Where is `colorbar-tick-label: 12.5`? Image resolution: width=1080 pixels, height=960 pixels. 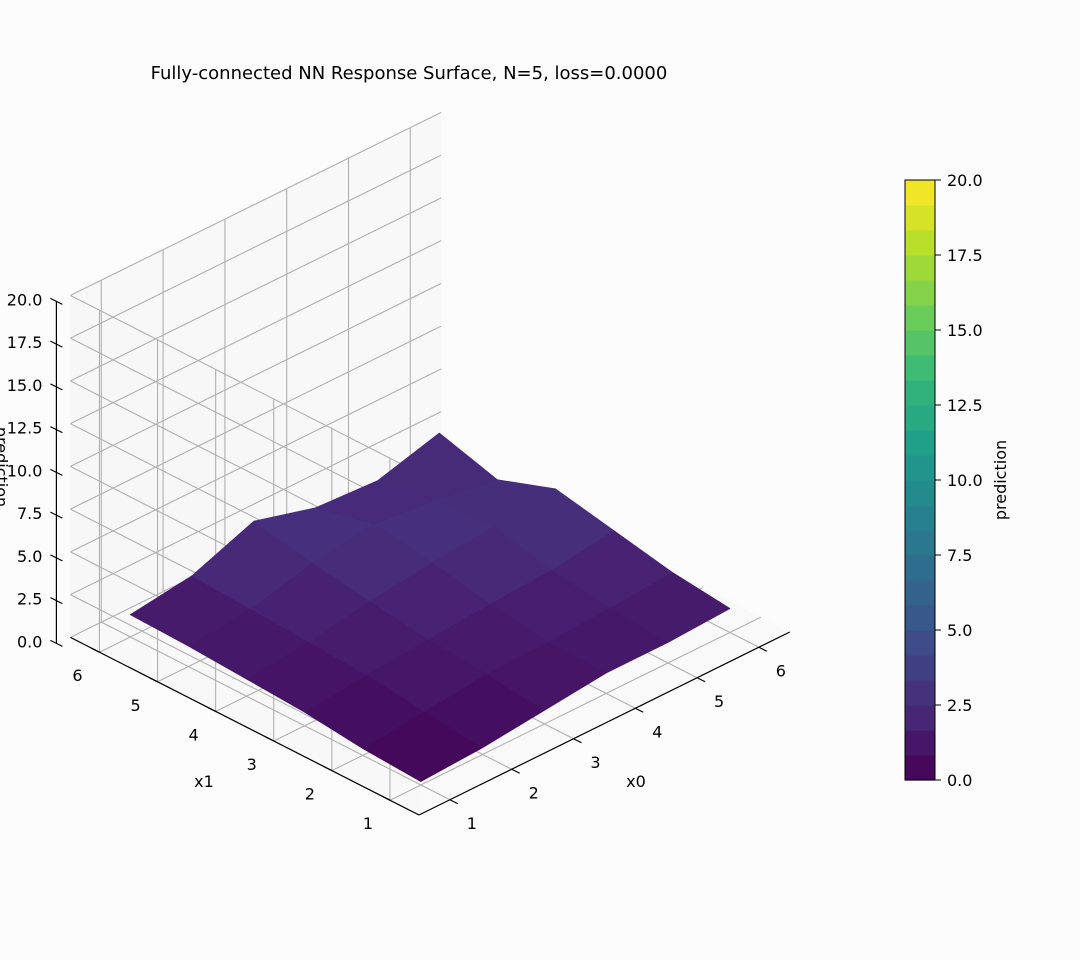
colorbar-tick-label: 12.5 is located at coordinates (965, 405).